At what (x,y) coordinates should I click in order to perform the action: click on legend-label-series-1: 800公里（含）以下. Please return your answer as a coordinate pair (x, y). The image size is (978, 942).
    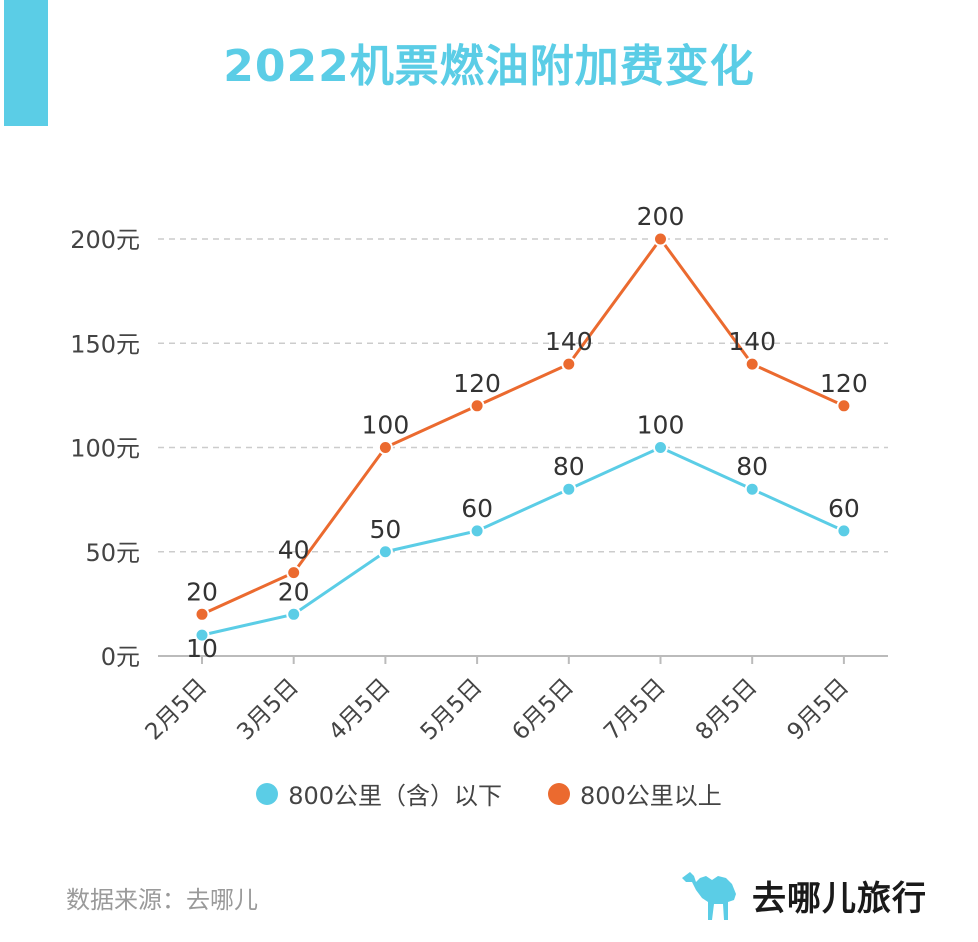
    Looking at the image, I should click on (395, 796).